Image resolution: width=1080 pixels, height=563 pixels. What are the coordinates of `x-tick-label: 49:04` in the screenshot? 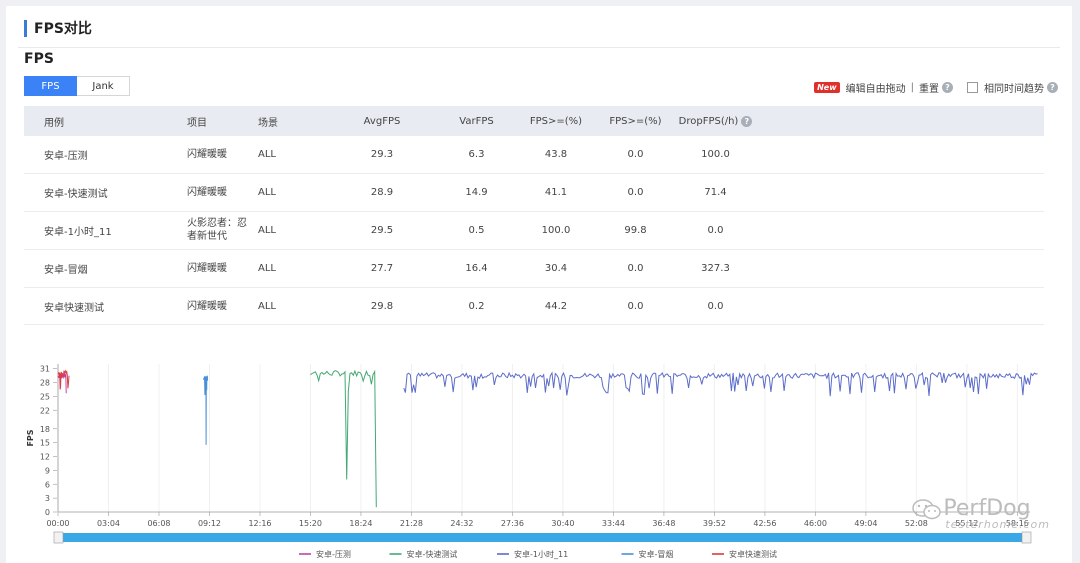 It's located at (865, 523).